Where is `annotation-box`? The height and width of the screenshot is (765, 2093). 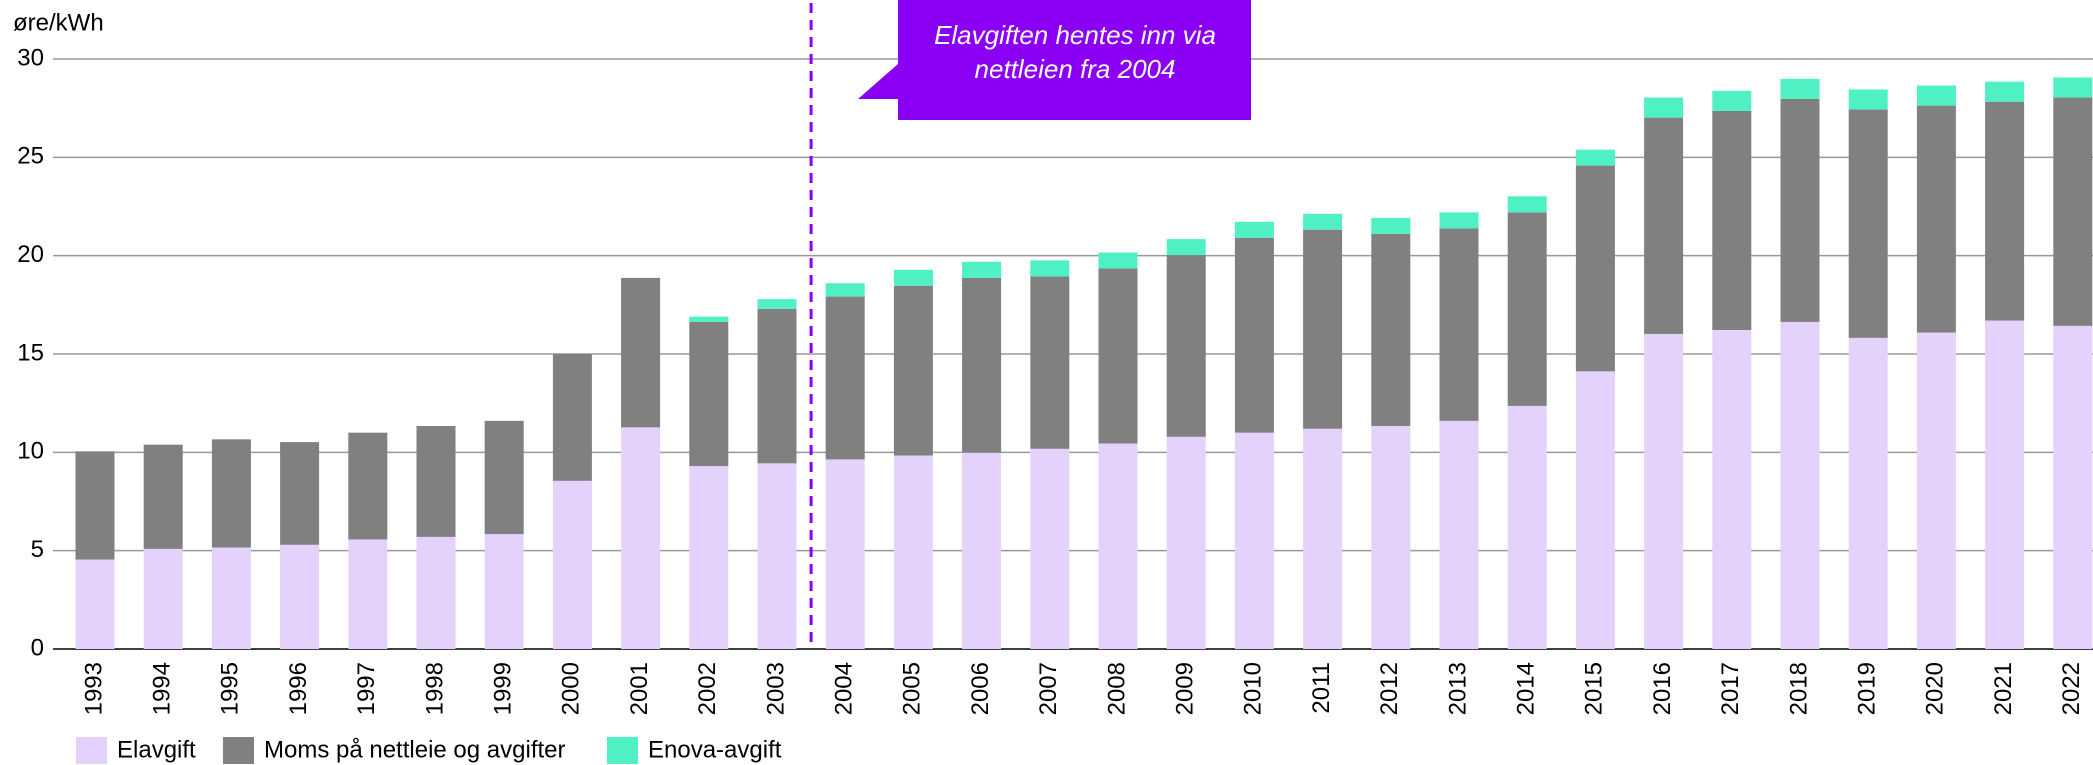 annotation-box is located at coordinates (1054, 60).